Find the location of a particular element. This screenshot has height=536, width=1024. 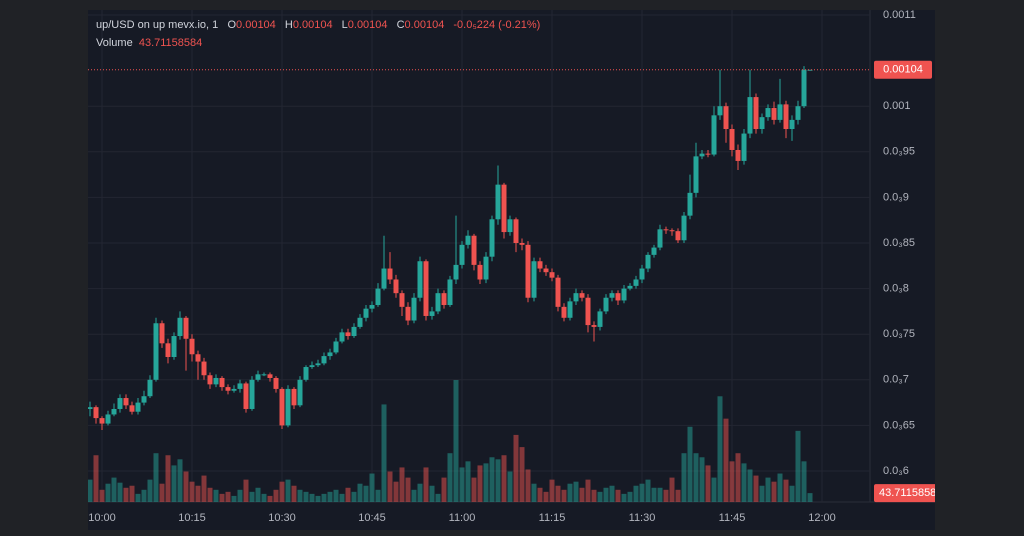

price-tag-label: 0.00104 is located at coordinates (903, 70).